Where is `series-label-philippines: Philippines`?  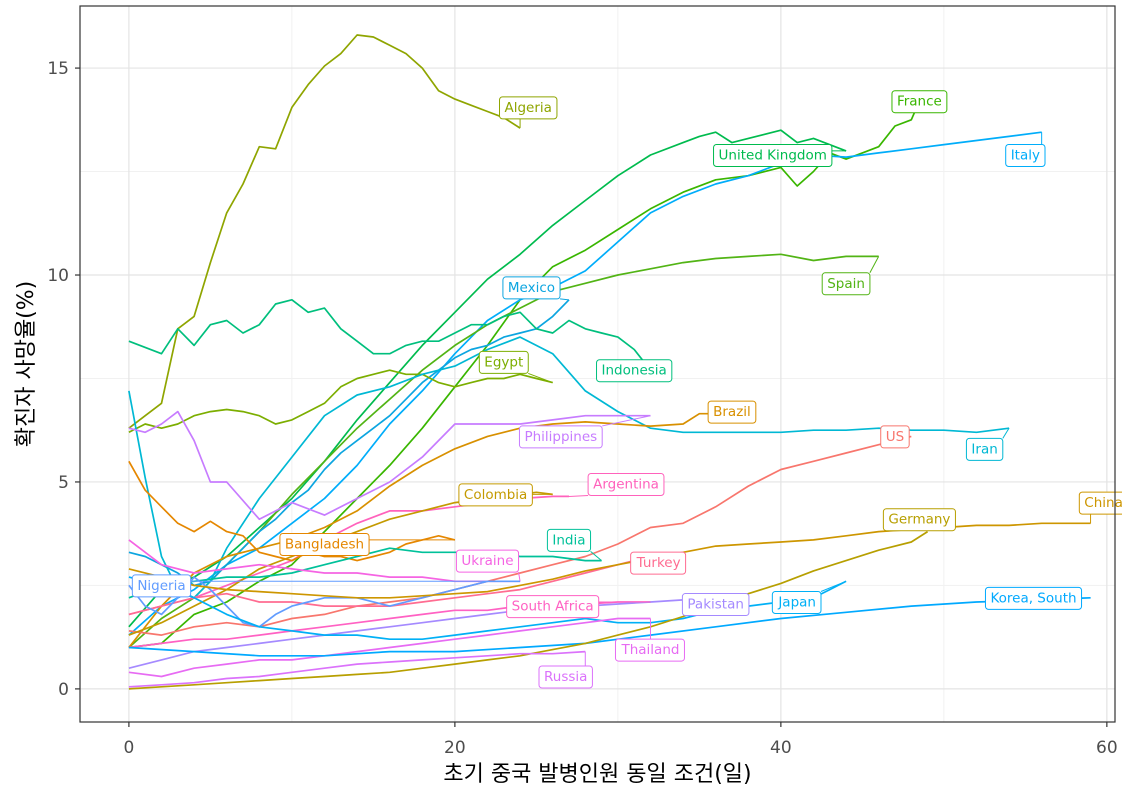 series-label-philippines: Philippines is located at coordinates (560, 437).